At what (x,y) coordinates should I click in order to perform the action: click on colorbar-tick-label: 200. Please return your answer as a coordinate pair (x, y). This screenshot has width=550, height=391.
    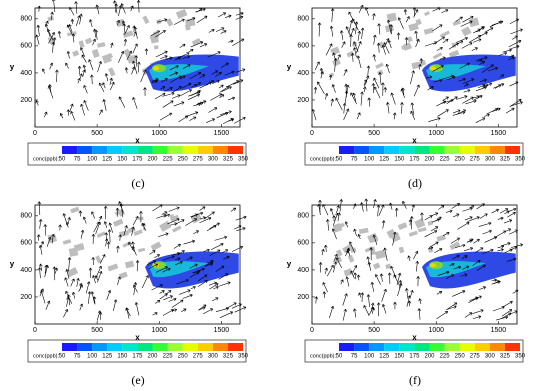
    Looking at the image, I should click on (429, 160).